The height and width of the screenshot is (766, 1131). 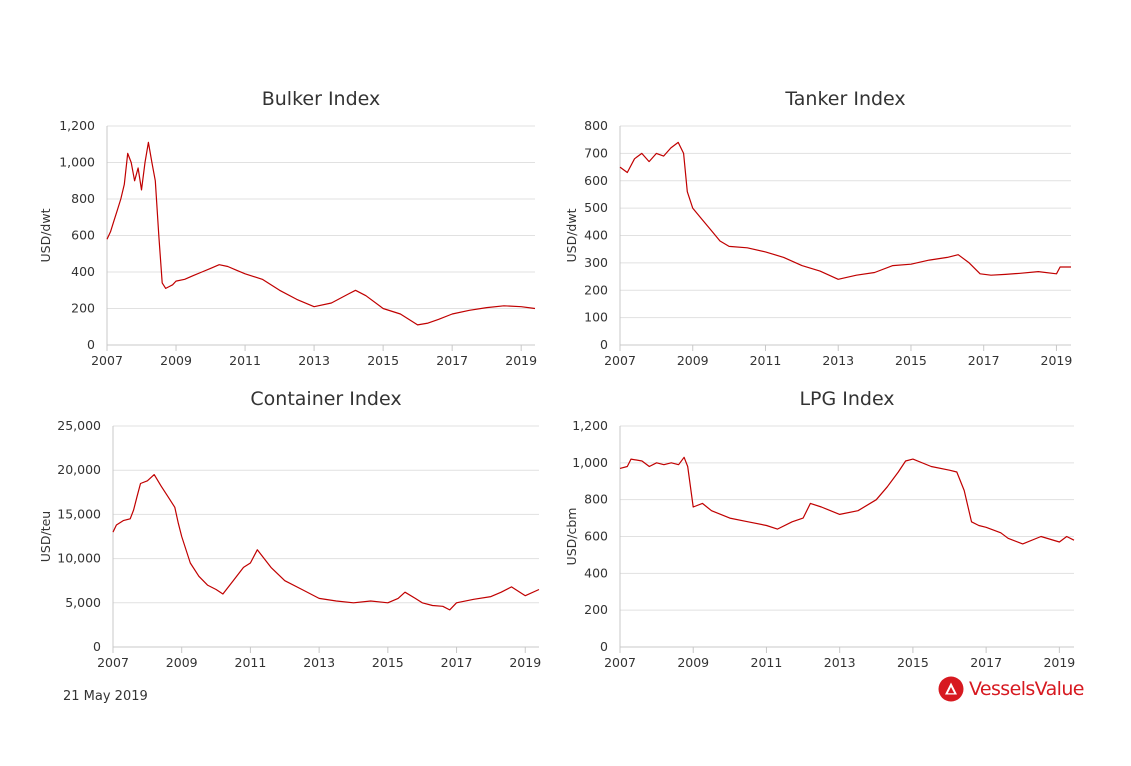 I want to click on y-tick-label: 10,000, so click(x=79, y=558).